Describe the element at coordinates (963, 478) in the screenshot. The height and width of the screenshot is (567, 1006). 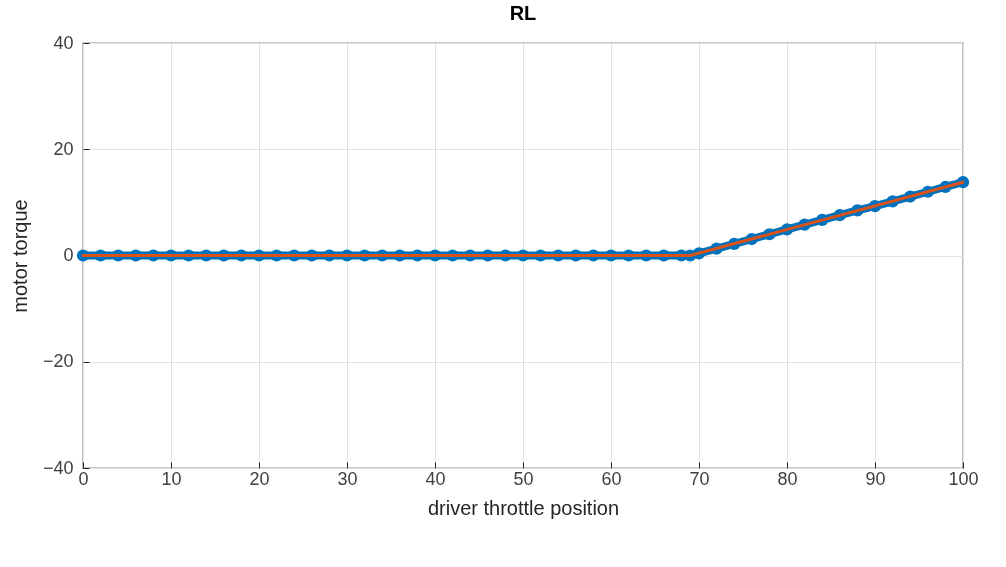
I see `x-tick-label: 100` at that location.